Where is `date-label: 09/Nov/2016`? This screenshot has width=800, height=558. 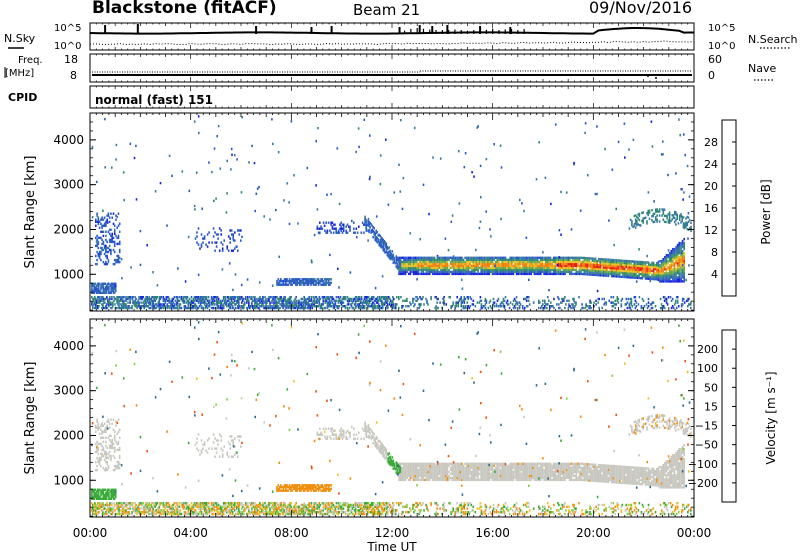 date-label: 09/Nov/2016 is located at coordinates (640, 8).